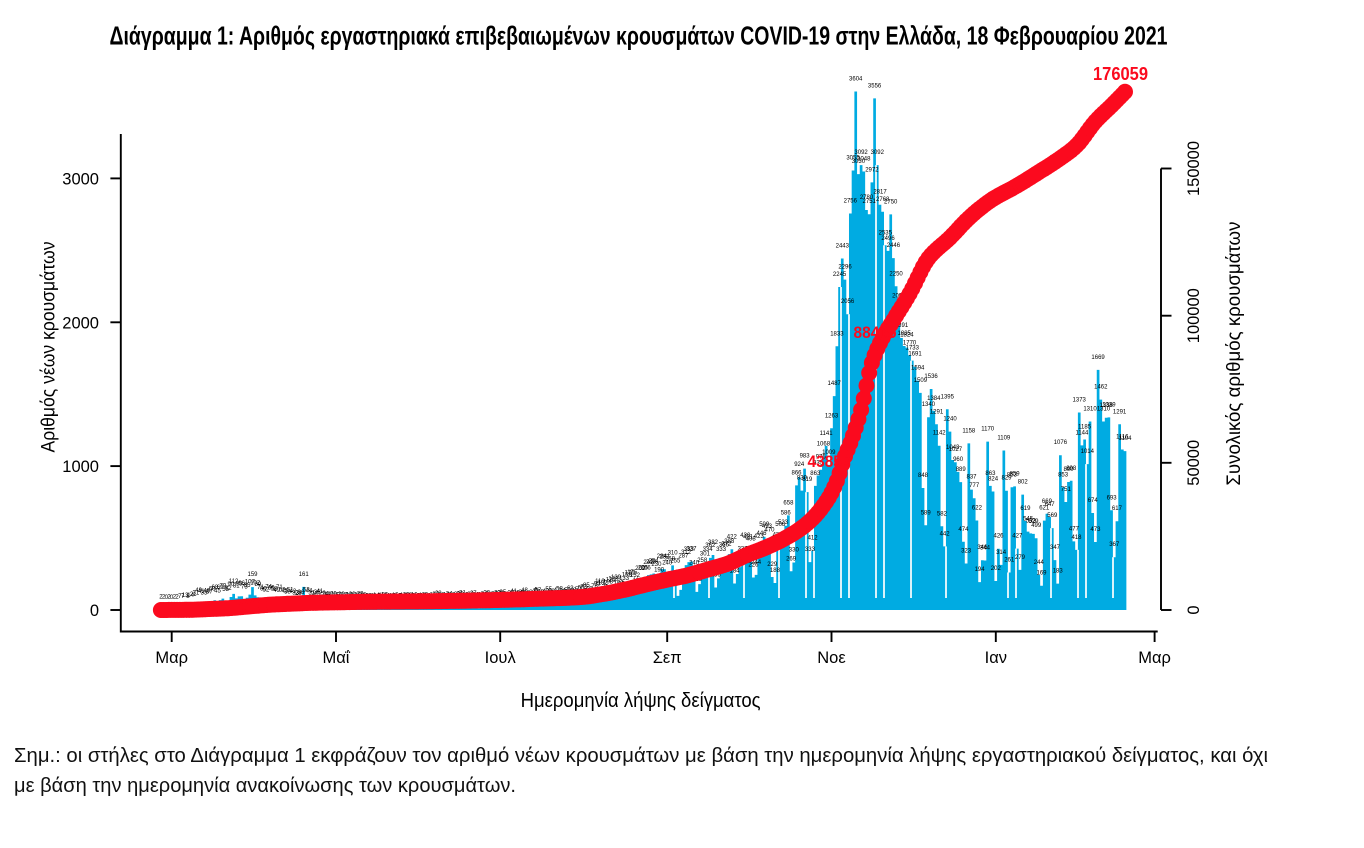 This screenshot has height=848, width=1364. I want to click on svg-text: 38, so click(287, 593).